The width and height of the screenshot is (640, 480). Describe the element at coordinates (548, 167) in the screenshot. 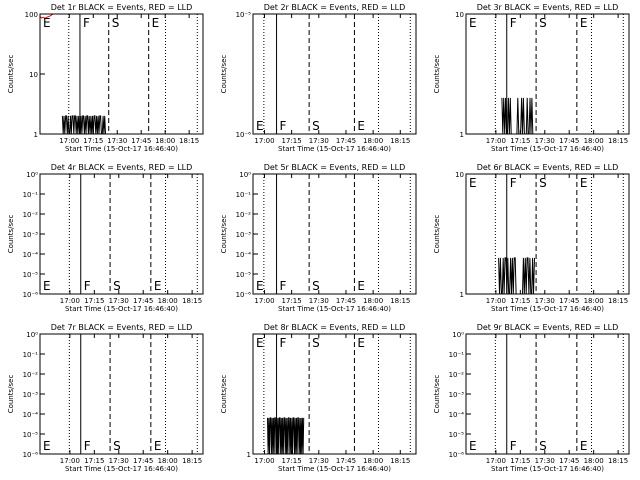

I see `panel-title: Det 6r BLACK = Events, RED = LLD` at that location.